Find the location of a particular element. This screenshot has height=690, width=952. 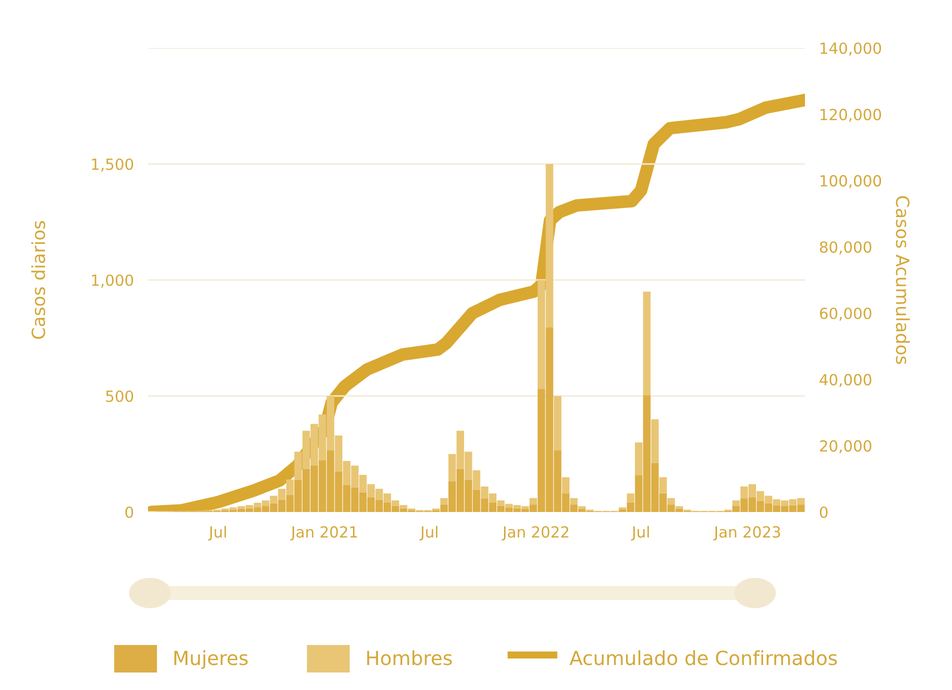

y2-tick-label: 100,000 is located at coordinates (851, 181).